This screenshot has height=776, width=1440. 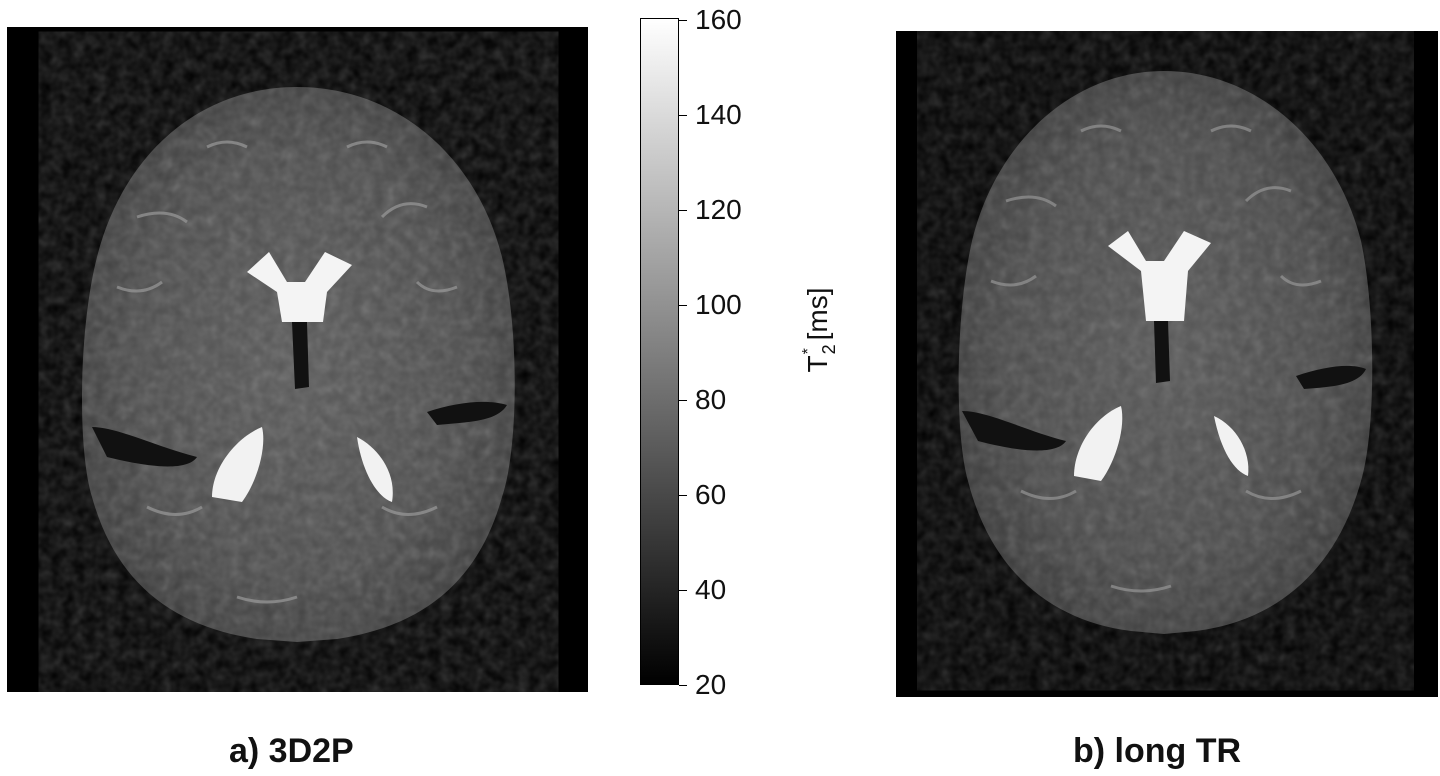 I want to click on lateral-ventricle-front-b, so click(x=1159, y=276).